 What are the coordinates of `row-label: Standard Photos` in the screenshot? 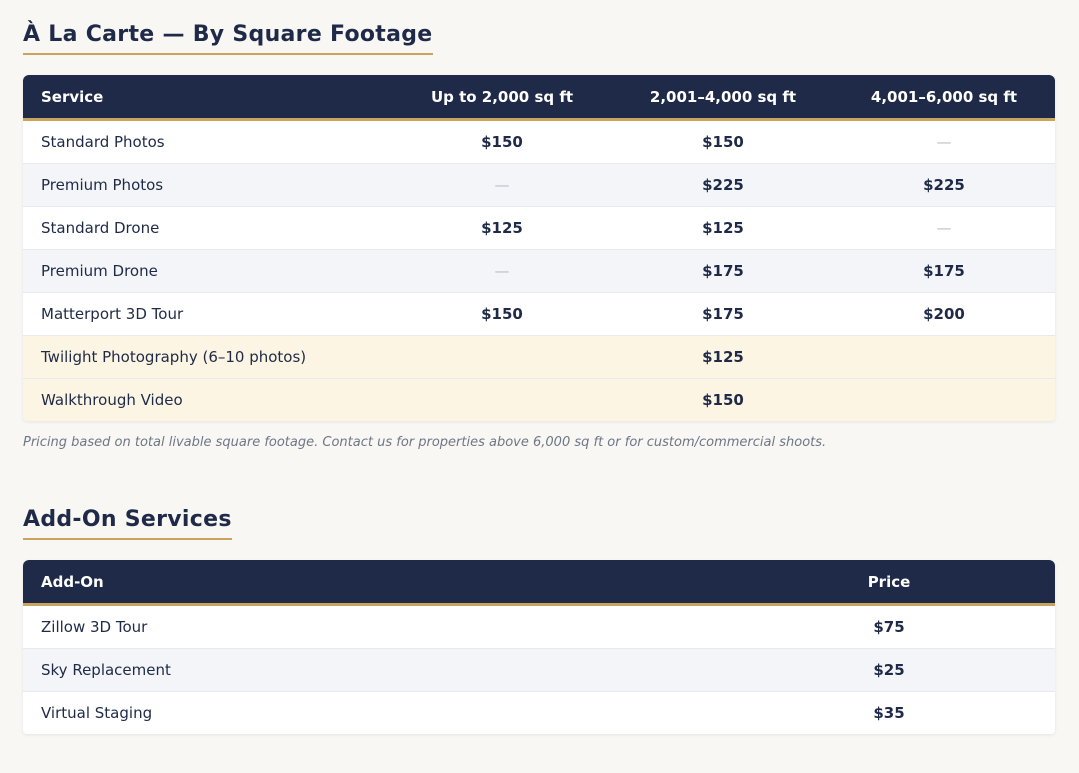 It's located at (207, 142).